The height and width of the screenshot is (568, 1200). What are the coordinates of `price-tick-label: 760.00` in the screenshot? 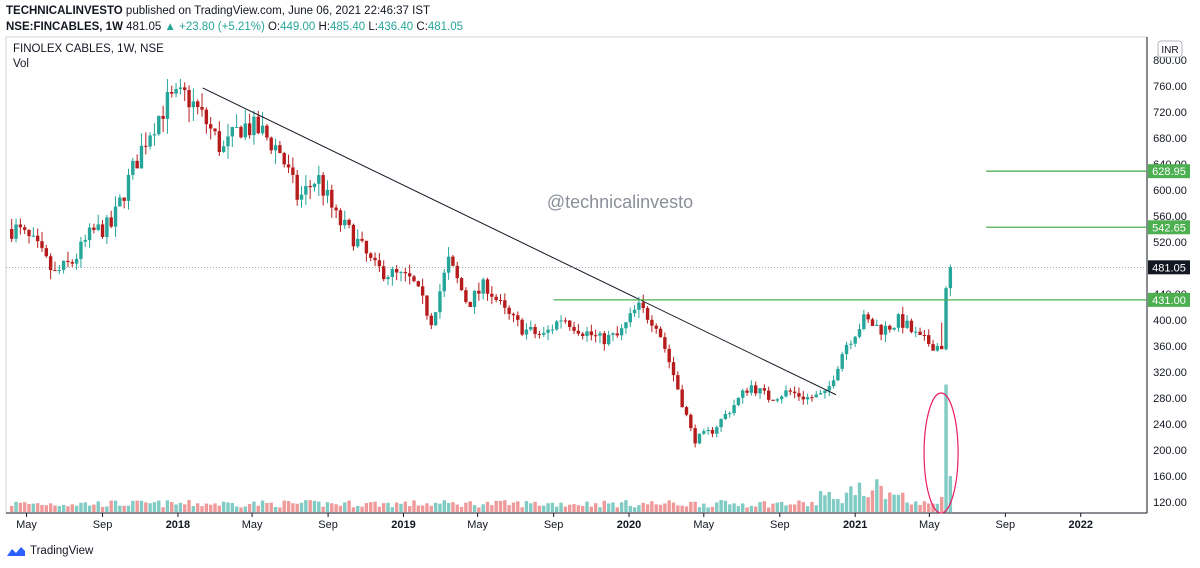 It's located at (1170, 87).